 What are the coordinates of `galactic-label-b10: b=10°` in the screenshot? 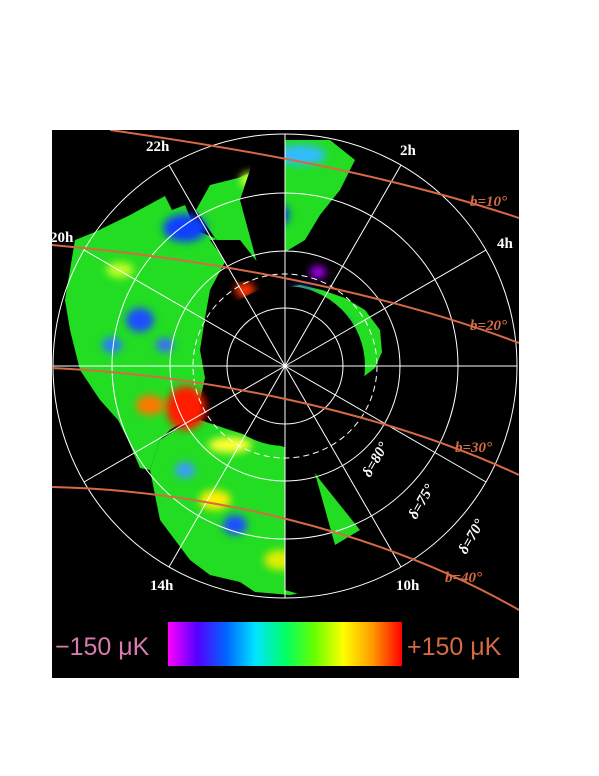 It's located at (488, 202).